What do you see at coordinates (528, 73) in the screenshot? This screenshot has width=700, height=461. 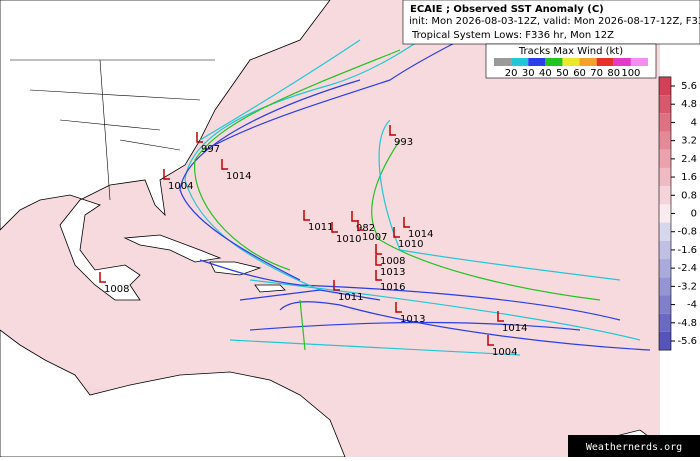 I see `wind-tick-label: 30` at bounding box center [528, 73].